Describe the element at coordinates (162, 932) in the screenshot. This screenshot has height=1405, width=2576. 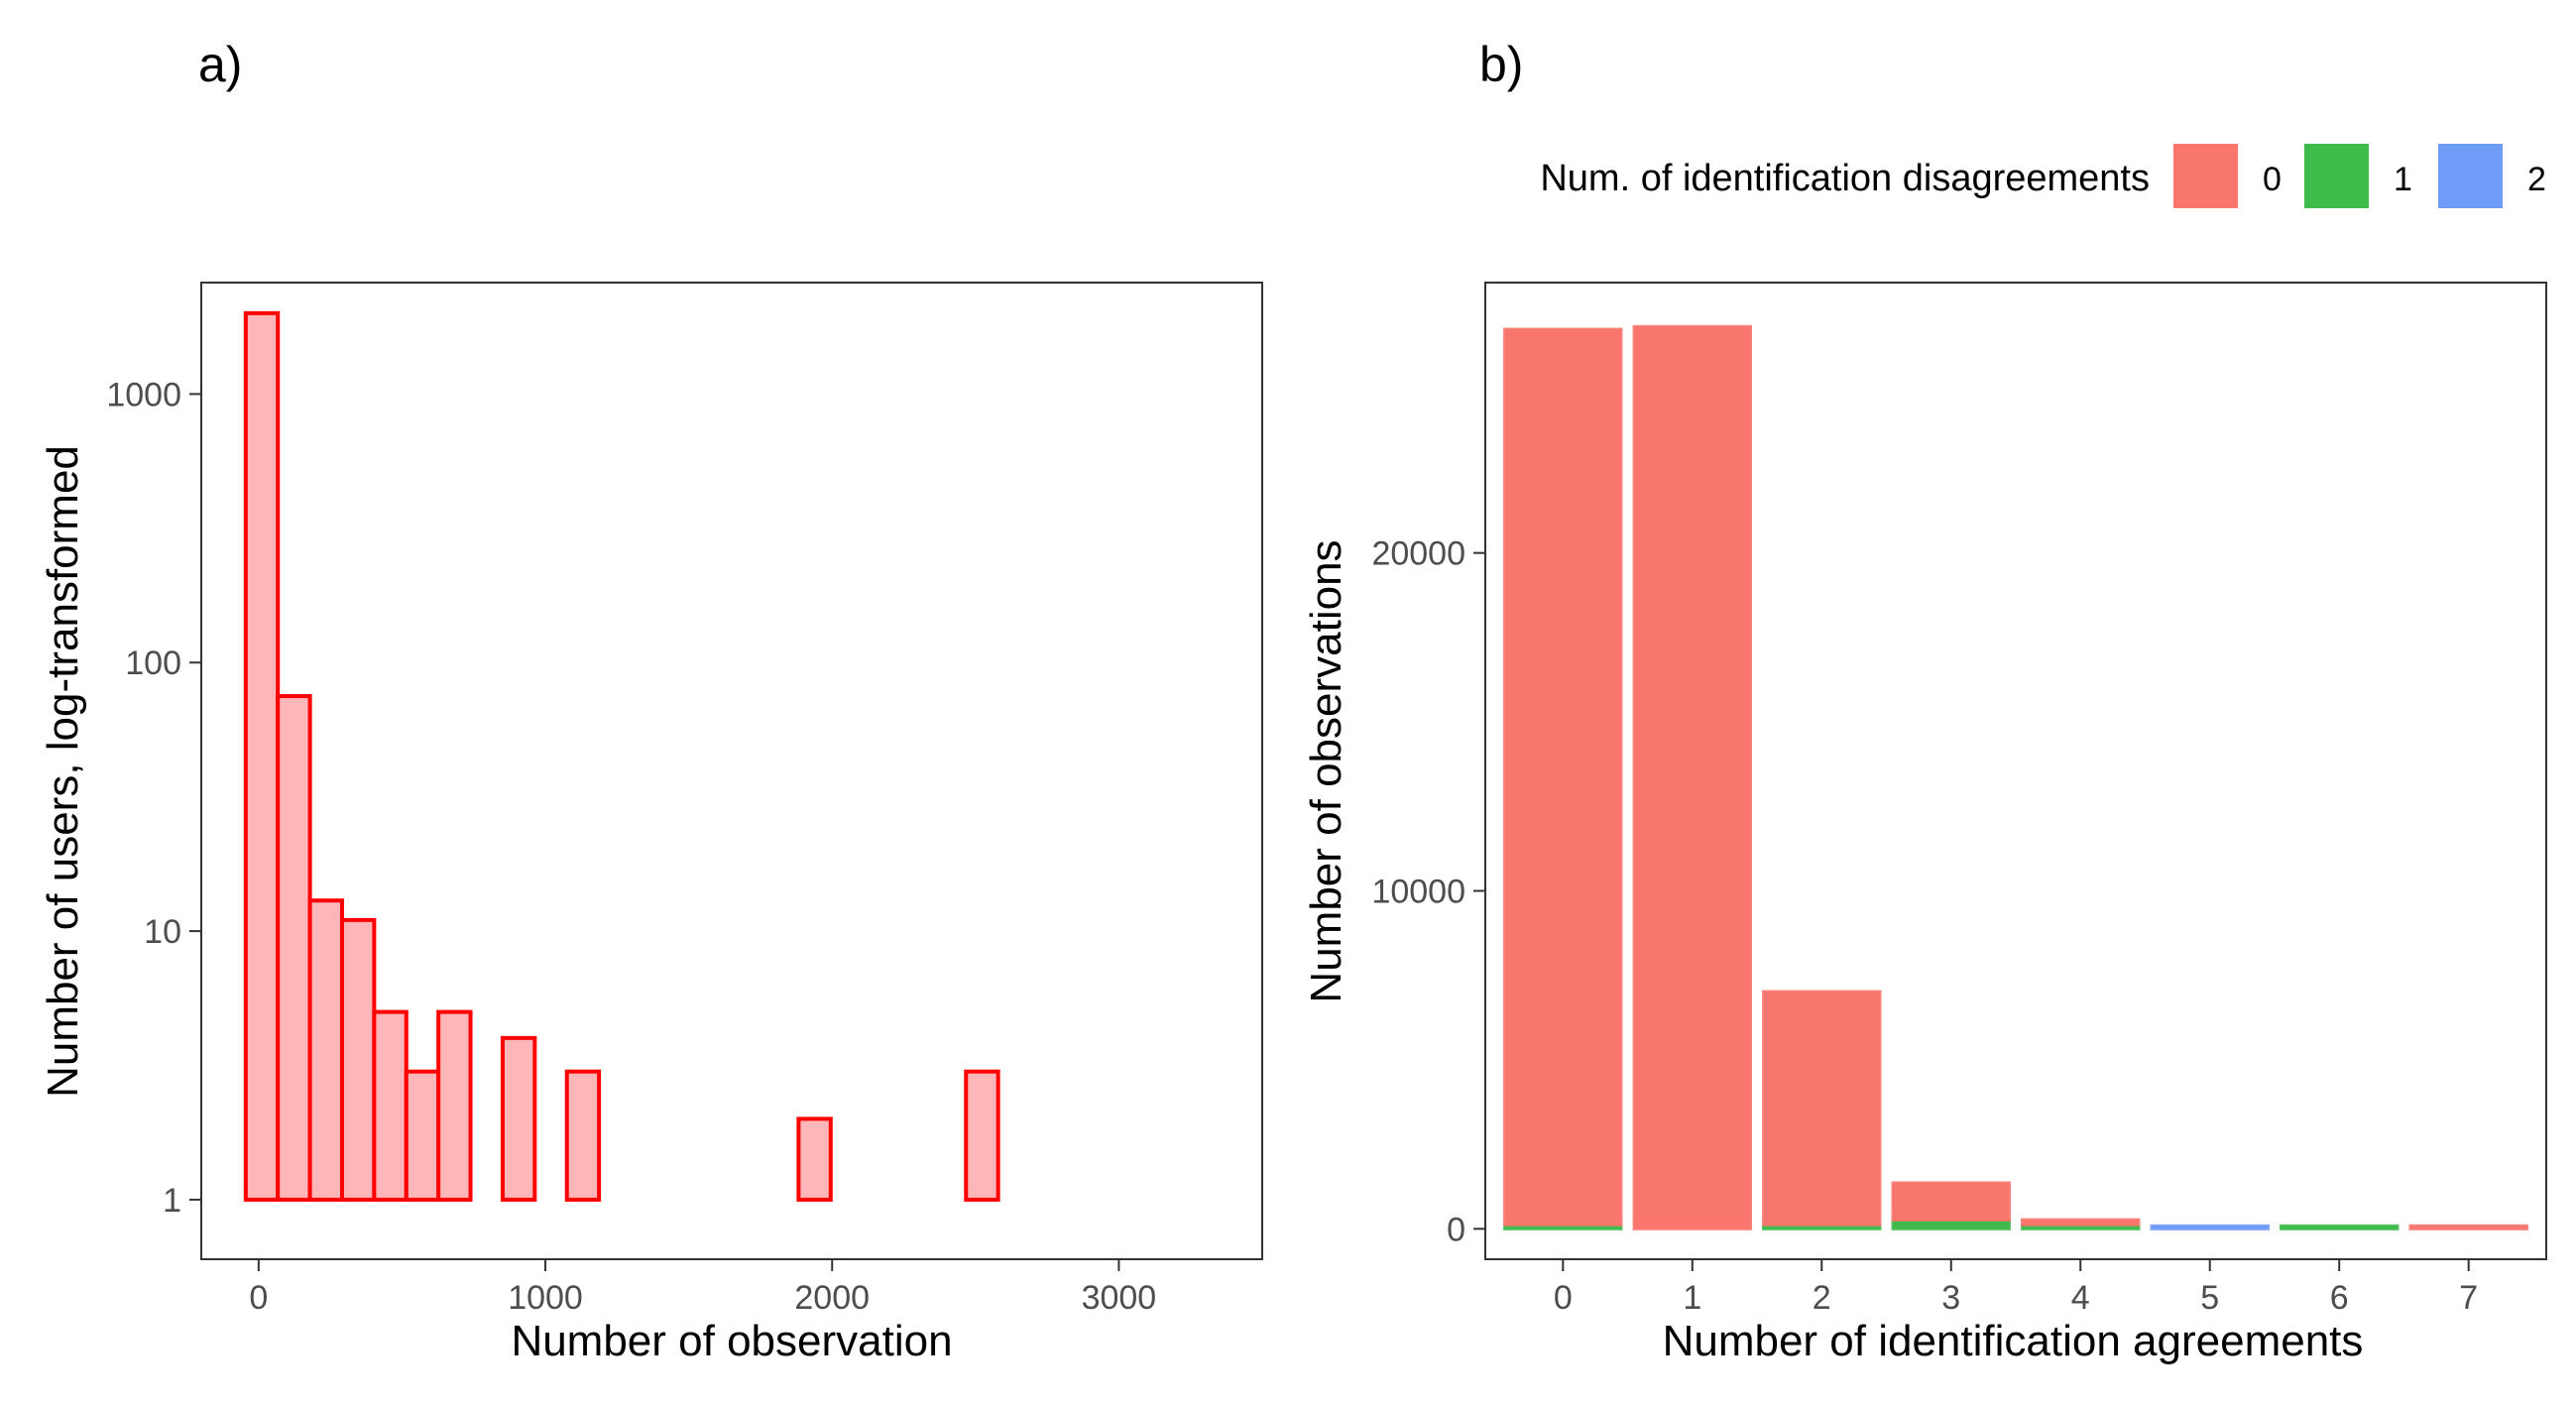
I see `panel-a-y-tick-label: 10` at that location.